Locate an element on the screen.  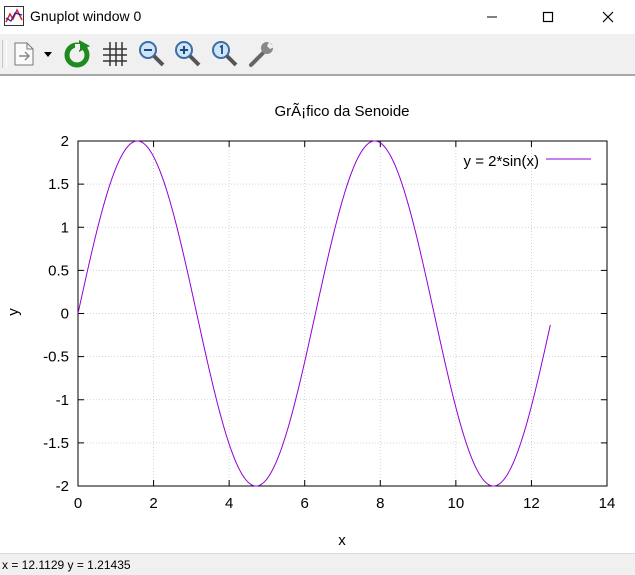
x-axis-label: x is located at coordinates (342, 540).